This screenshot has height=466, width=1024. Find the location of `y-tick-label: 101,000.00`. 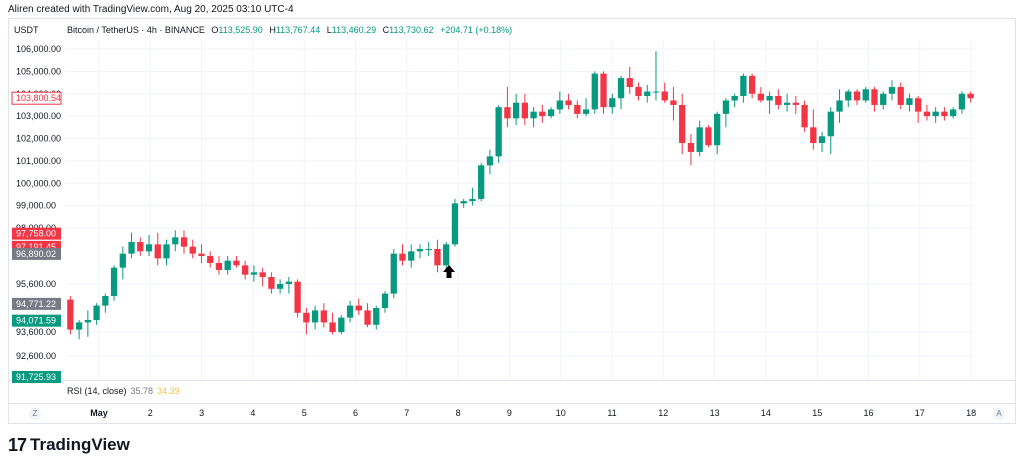

y-tick-label: 101,000.00 is located at coordinates (38, 161).